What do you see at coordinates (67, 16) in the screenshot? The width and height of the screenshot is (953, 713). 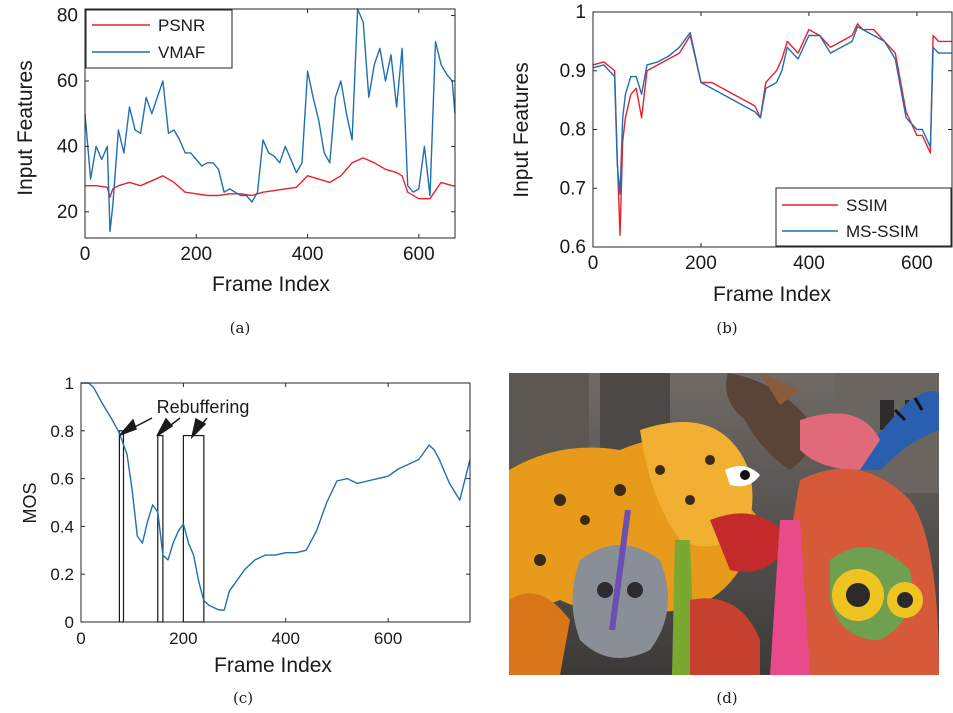 I see `y-tick-label-a-3: 80` at bounding box center [67, 16].